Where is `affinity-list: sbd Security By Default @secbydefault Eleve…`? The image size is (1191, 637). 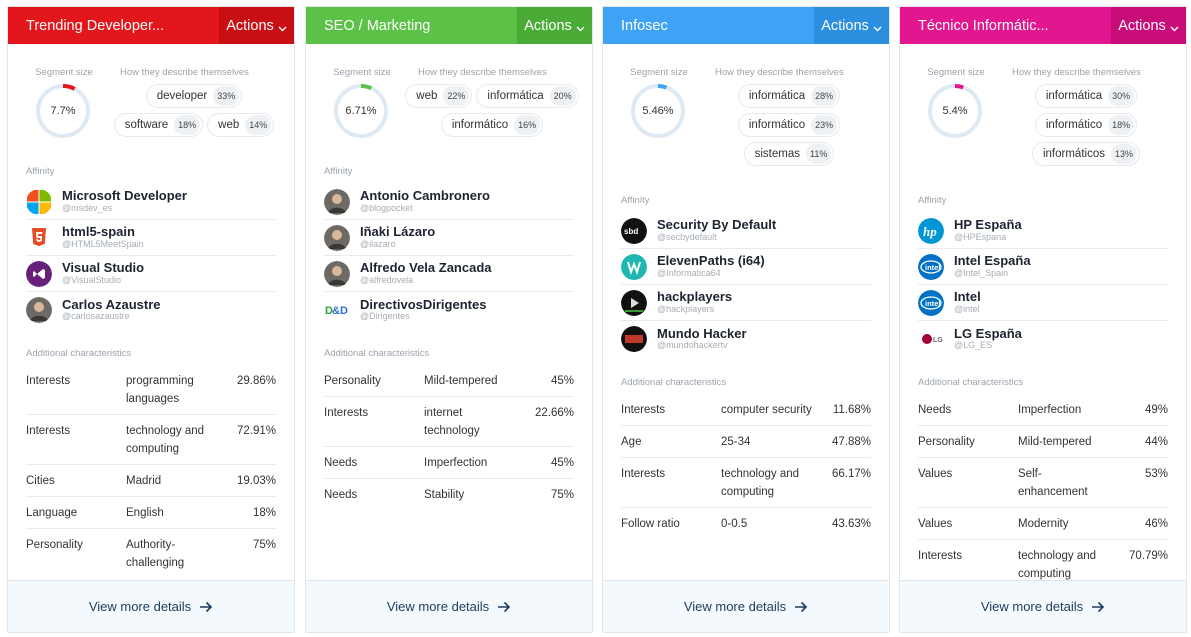 affinity-list: sbd Security By Default @secbydefault Eleve… is located at coordinates (746, 285).